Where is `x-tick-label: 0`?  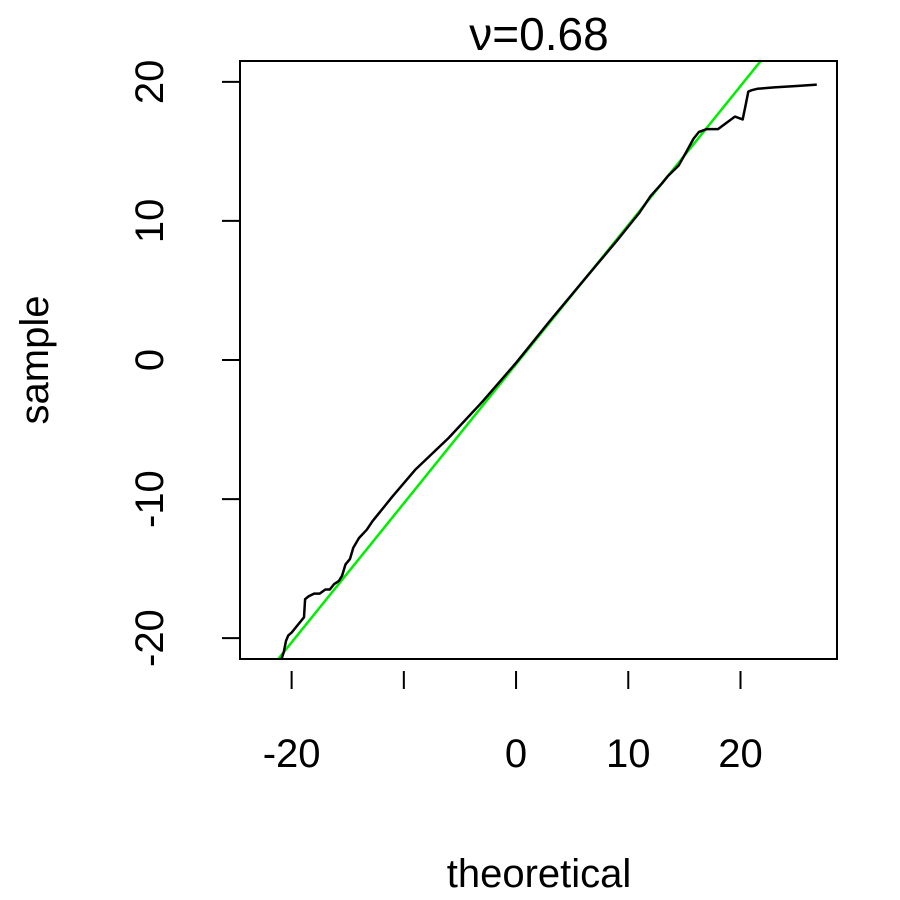 x-tick-label: 0 is located at coordinates (516, 754).